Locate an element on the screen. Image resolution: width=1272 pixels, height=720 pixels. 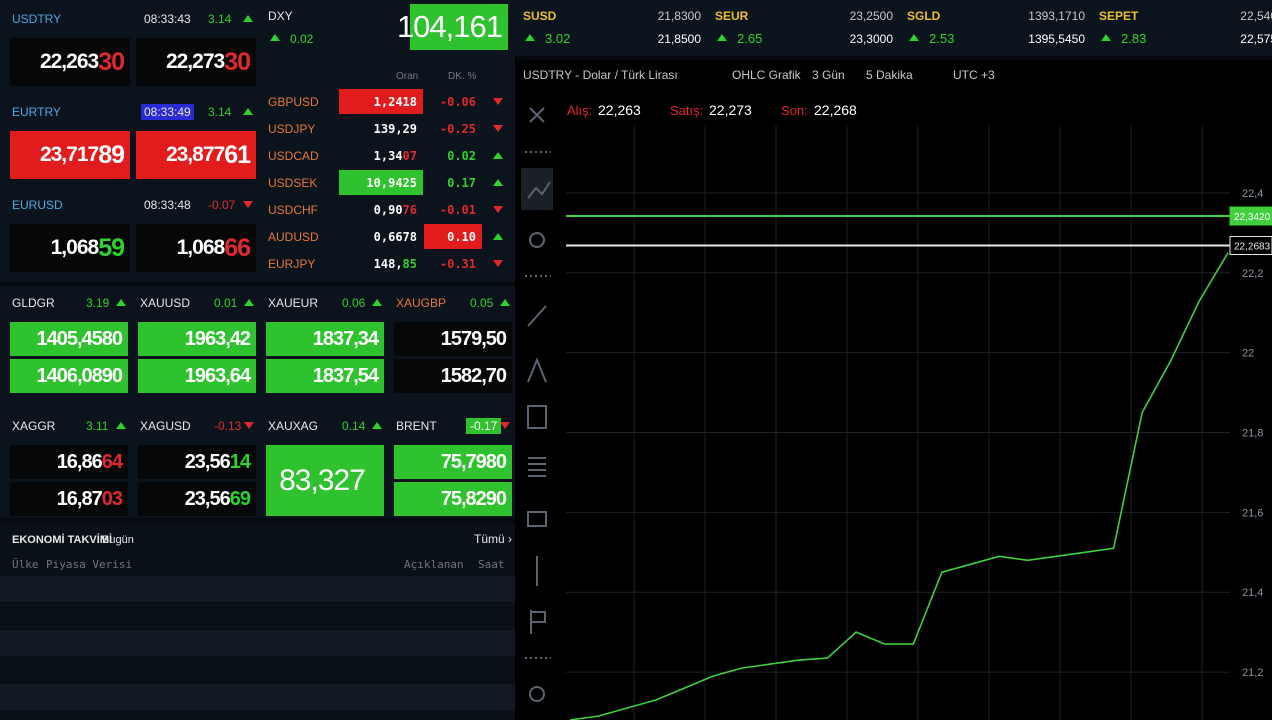
change: 0.06 is located at coordinates (354, 303).